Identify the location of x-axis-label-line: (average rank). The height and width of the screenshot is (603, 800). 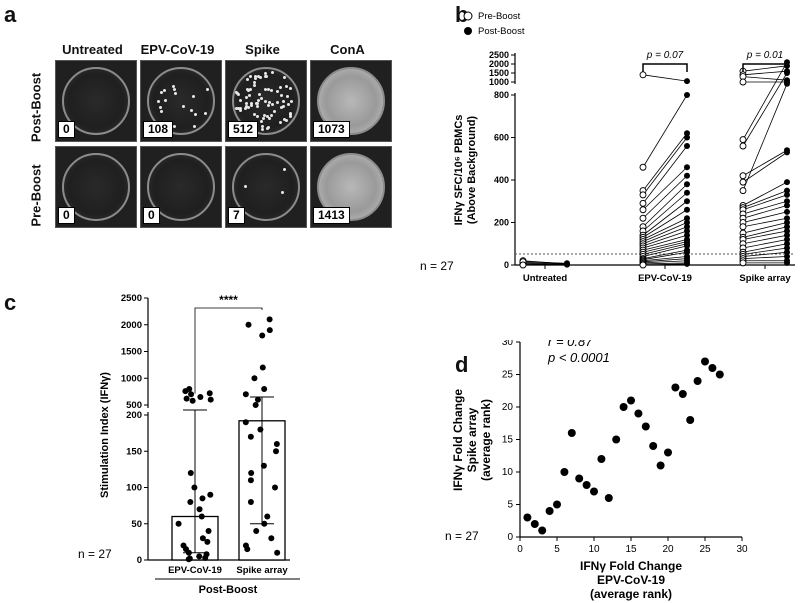
(631, 594).